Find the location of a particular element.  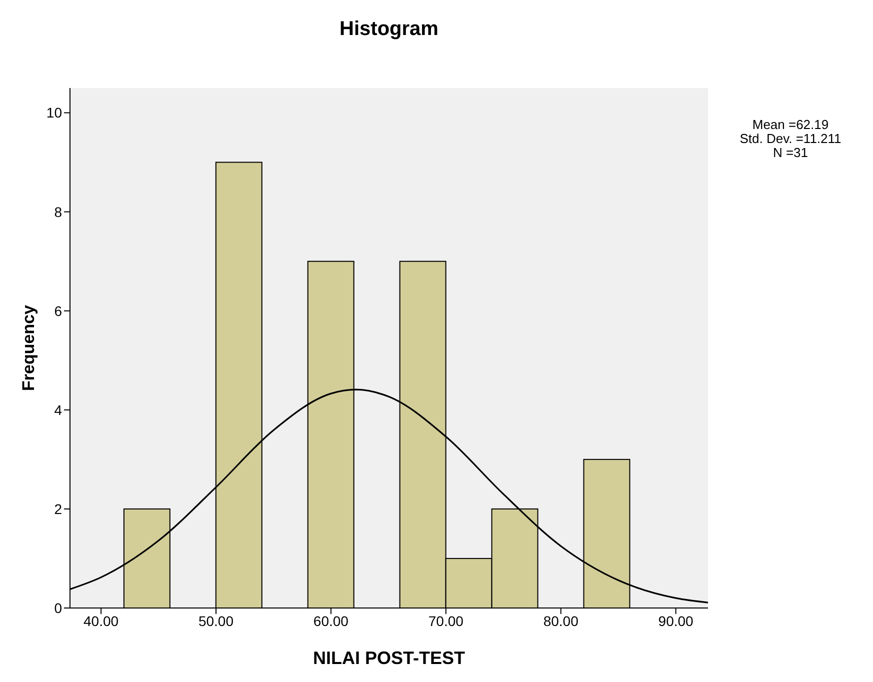

y-tick-label: 2 is located at coordinates (58, 508).